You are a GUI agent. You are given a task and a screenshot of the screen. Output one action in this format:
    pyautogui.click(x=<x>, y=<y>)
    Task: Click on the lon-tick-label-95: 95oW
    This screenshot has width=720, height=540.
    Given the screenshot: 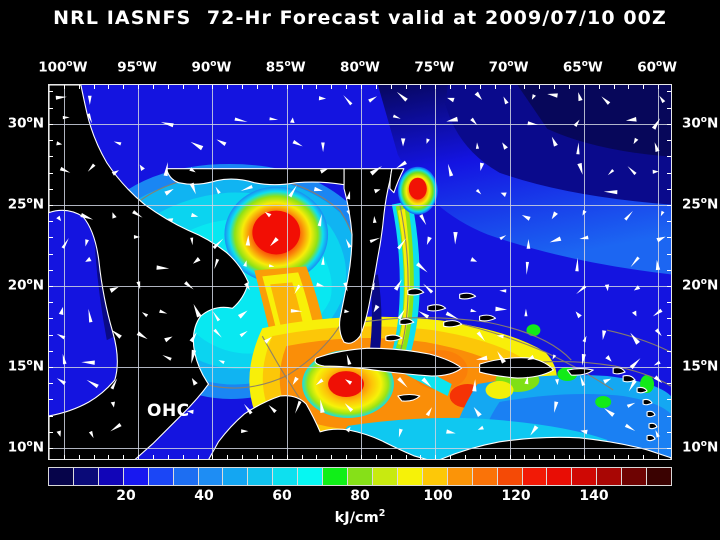 What is the action you would take?
    pyautogui.click(x=137, y=67)
    